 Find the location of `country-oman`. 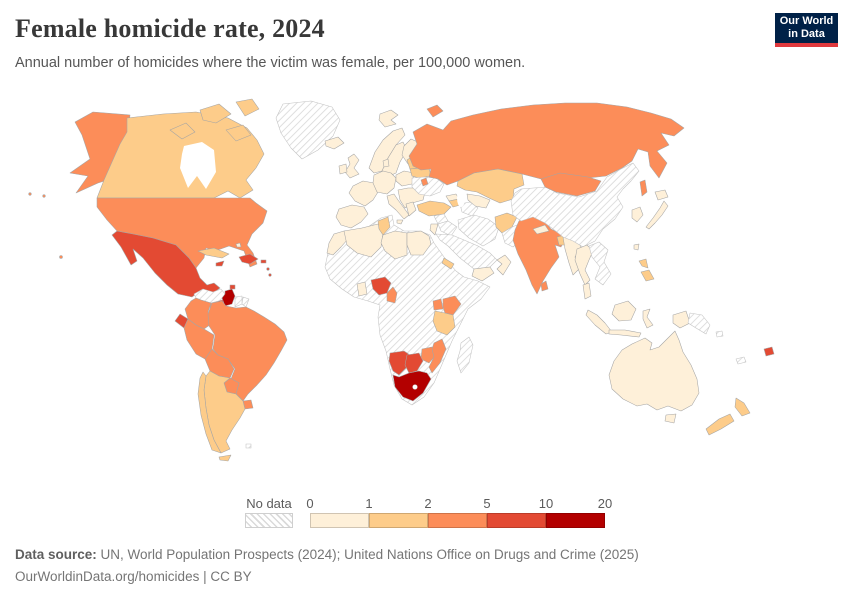

country-oman is located at coordinates (504, 265).